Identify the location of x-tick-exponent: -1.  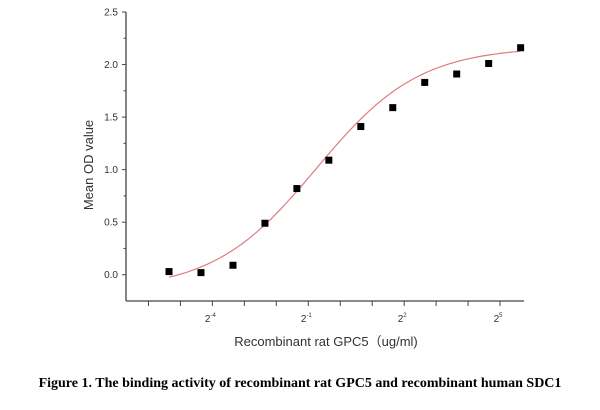
(309, 316).